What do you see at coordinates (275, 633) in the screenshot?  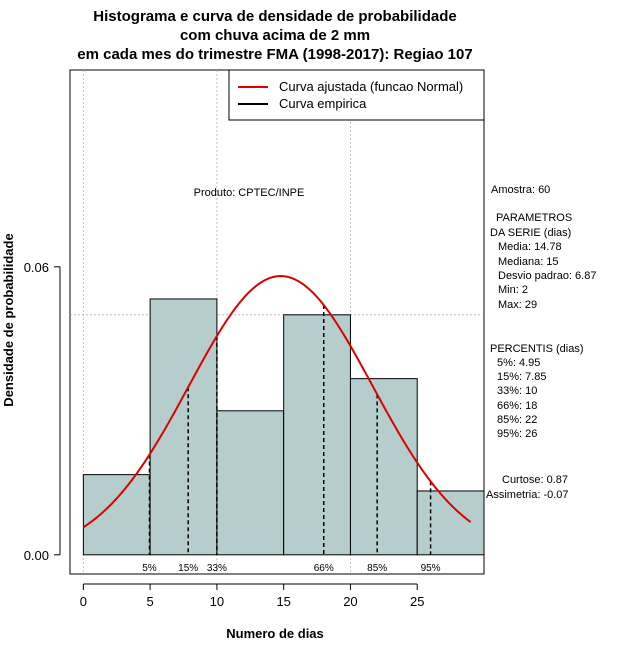 I see `x-axis-title: Numero de dias` at bounding box center [275, 633].